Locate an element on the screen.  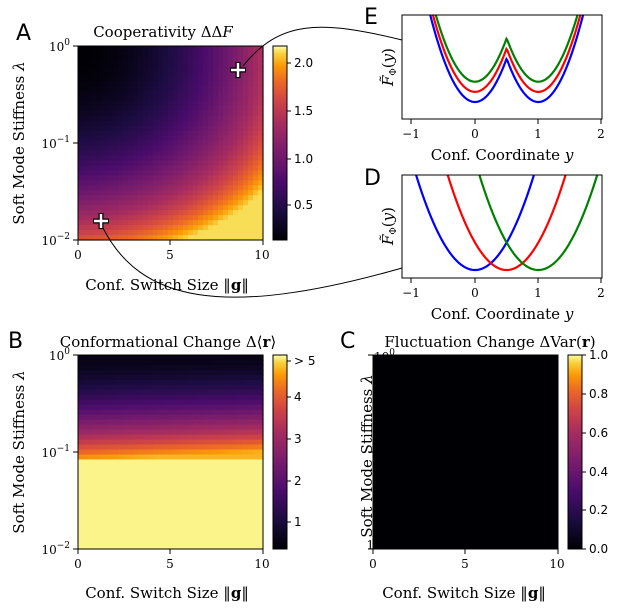
svg-text: 10 is located at coordinates (556, 564).